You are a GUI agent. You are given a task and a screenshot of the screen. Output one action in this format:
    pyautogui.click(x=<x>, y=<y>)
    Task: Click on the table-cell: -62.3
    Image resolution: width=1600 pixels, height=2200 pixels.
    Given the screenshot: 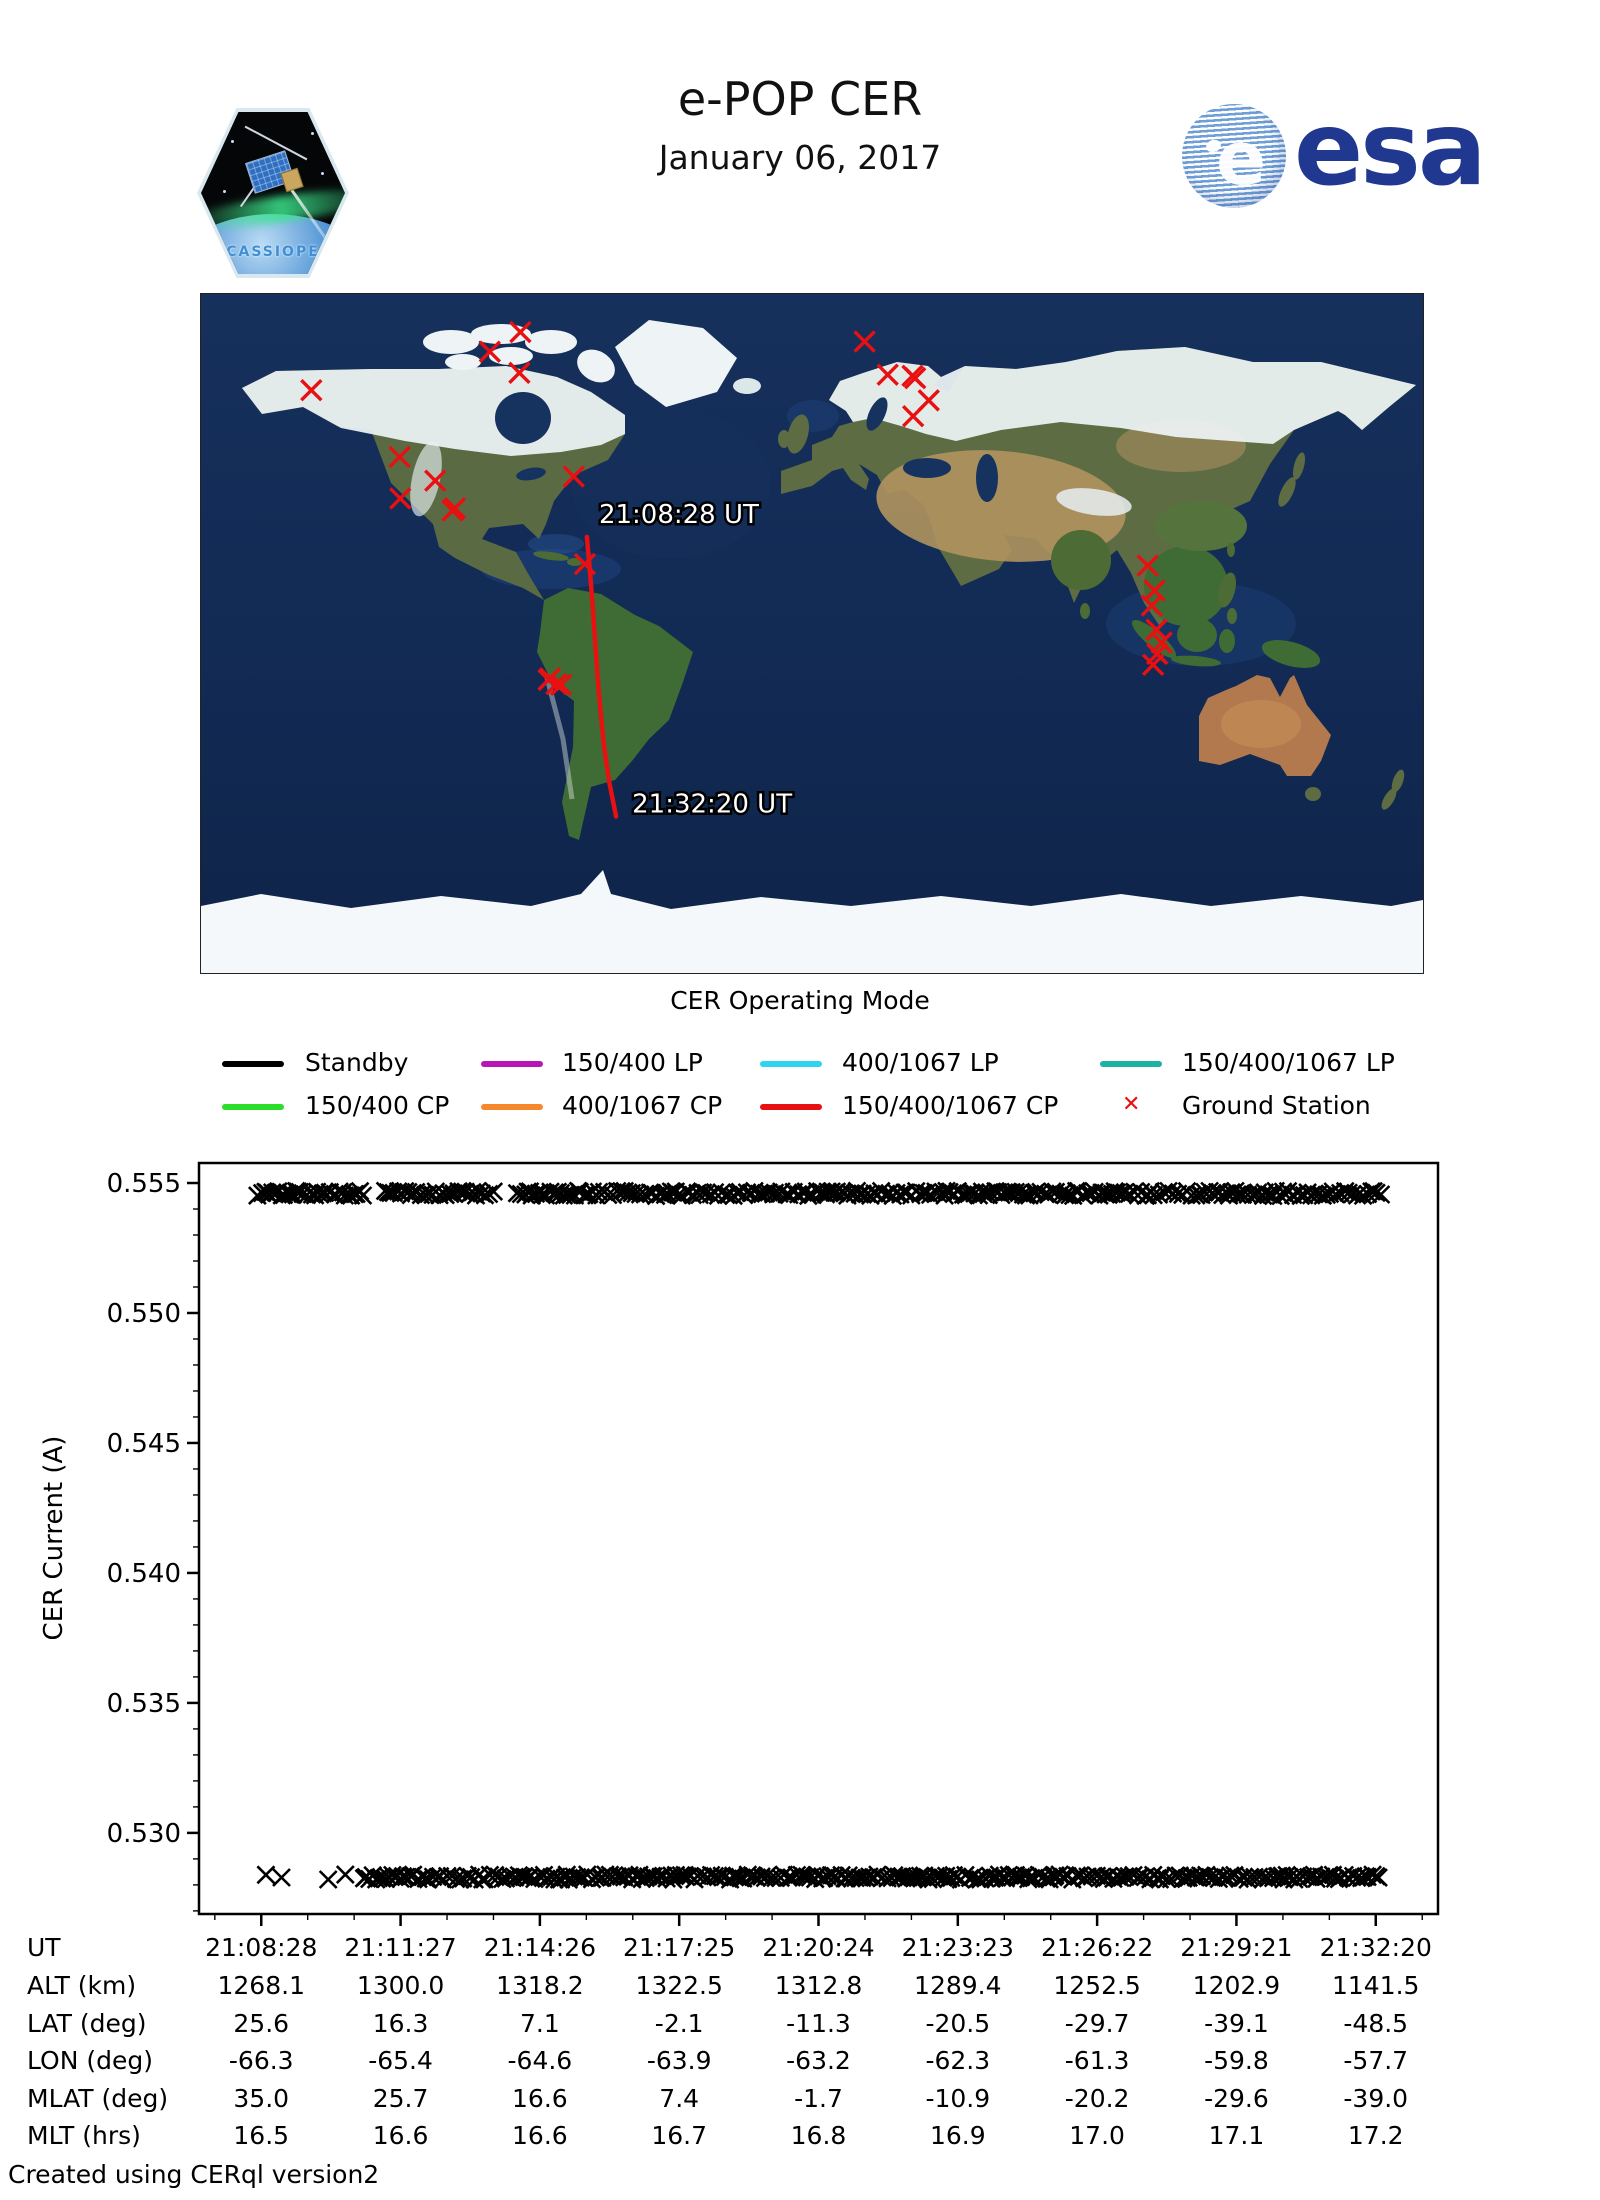 What is the action you would take?
    pyautogui.click(x=958, y=2060)
    